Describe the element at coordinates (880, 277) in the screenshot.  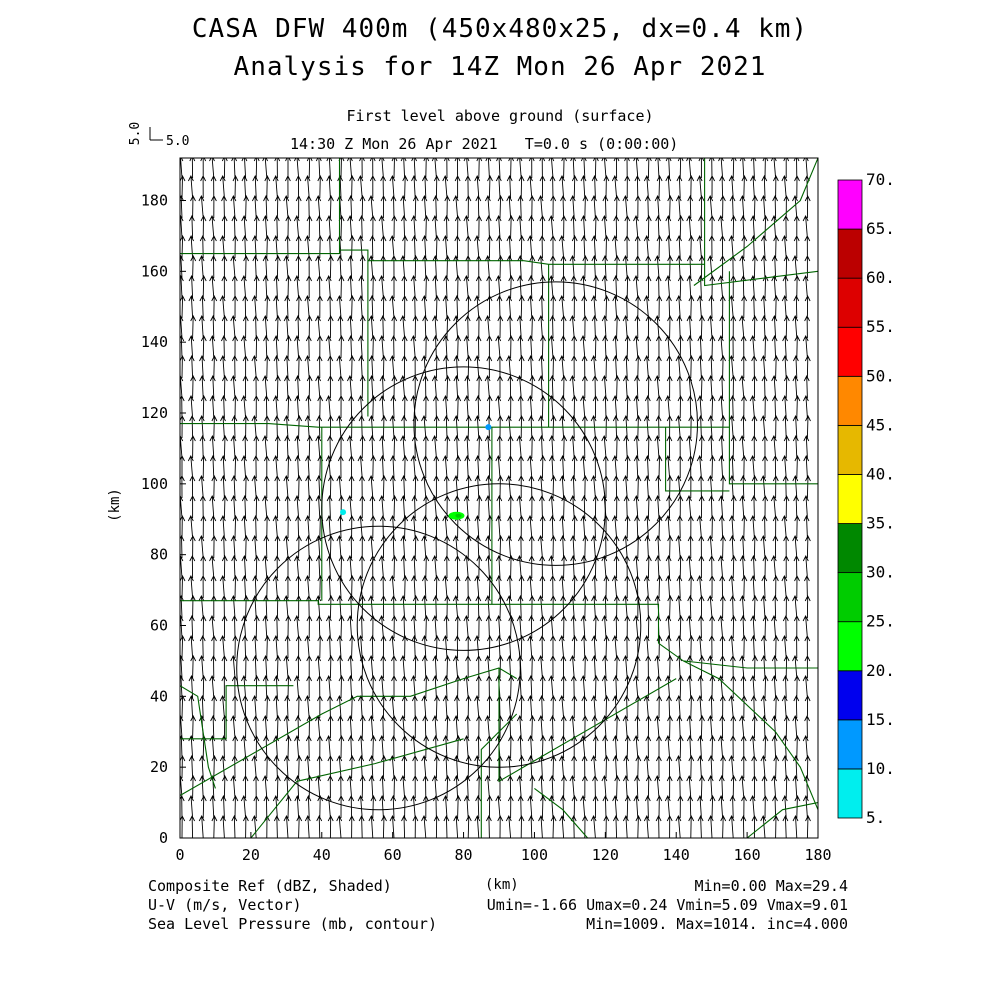
I see `colorbar-label: 60.` at that location.